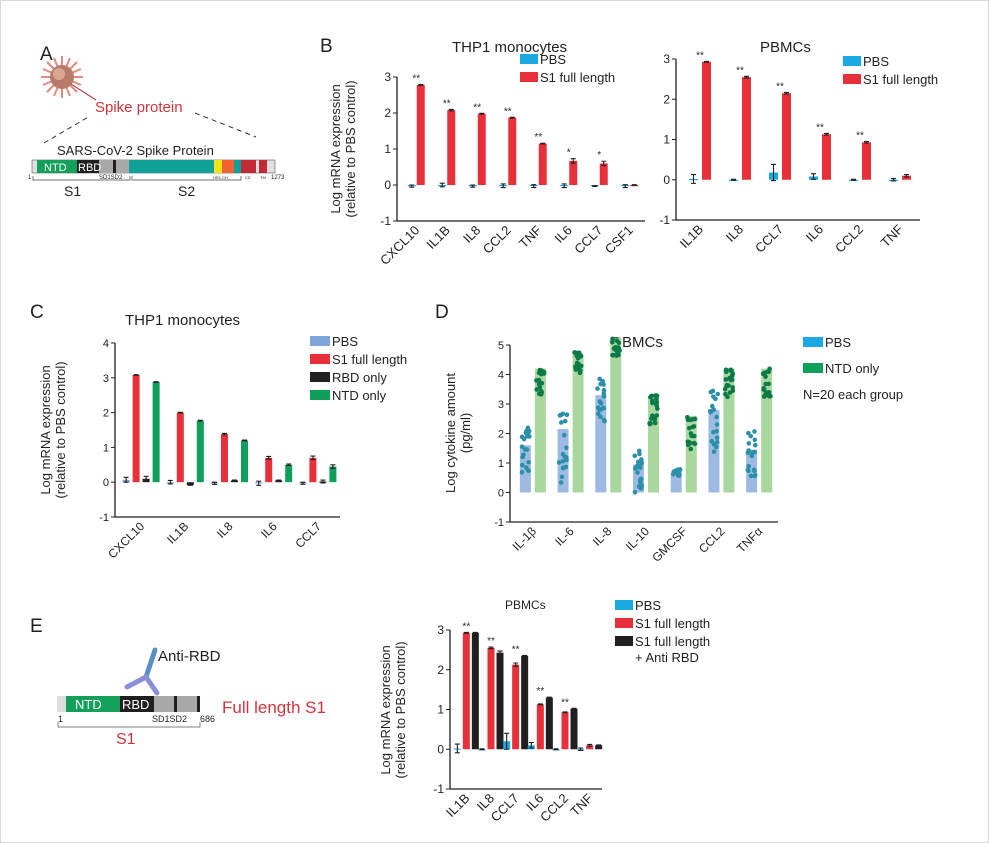 The height and width of the screenshot is (843, 989). I want to click on x-tick-label: IL-10, so click(637, 538).